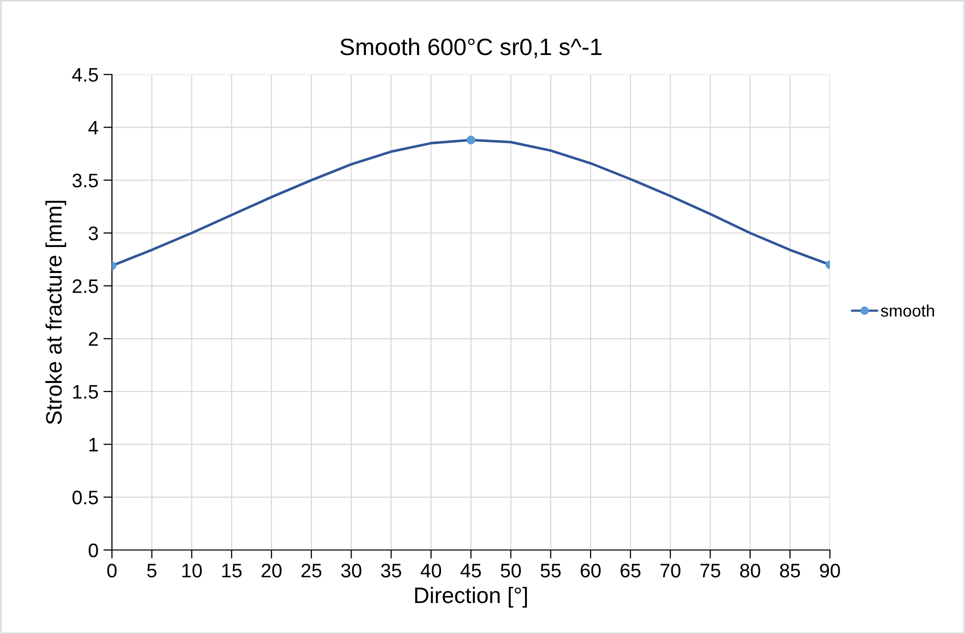 The width and height of the screenshot is (965, 634). I want to click on y-tick-label: 0.5, so click(85, 497).